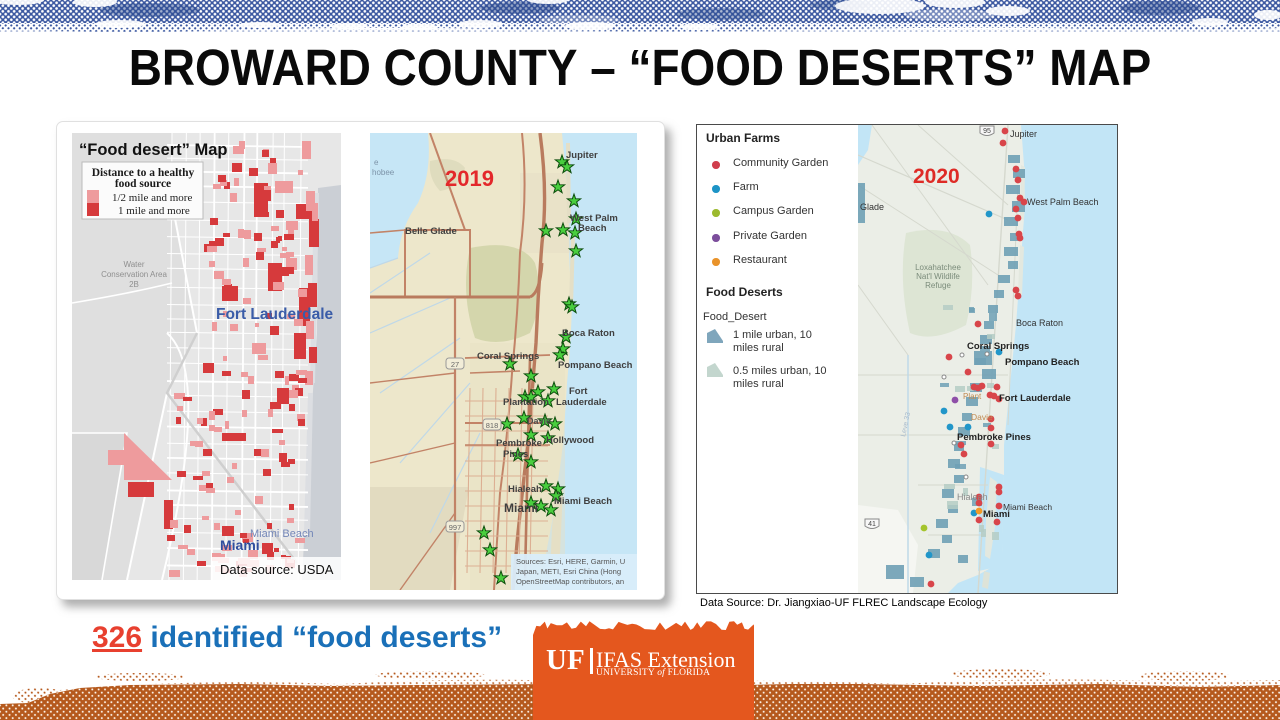  What do you see at coordinates (938, 276) in the screenshot?
I see `svg-text: Nat'l Wildlife` at bounding box center [938, 276].